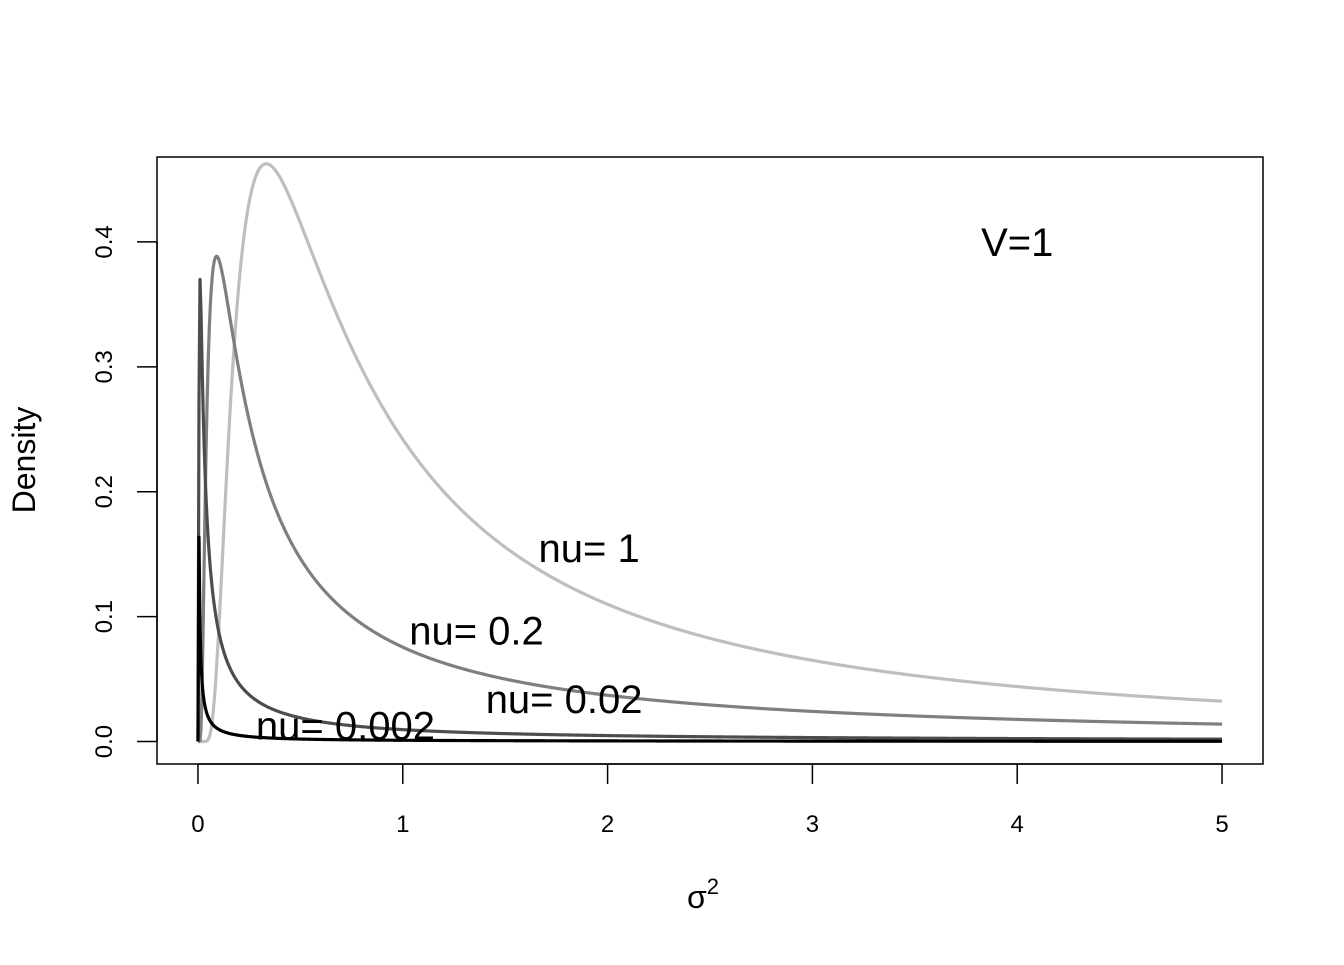 The height and width of the screenshot is (965, 1344). What do you see at coordinates (476, 631) in the screenshot?
I see `series-label-1: nu= 0.2` at bounding box center [476, 631].